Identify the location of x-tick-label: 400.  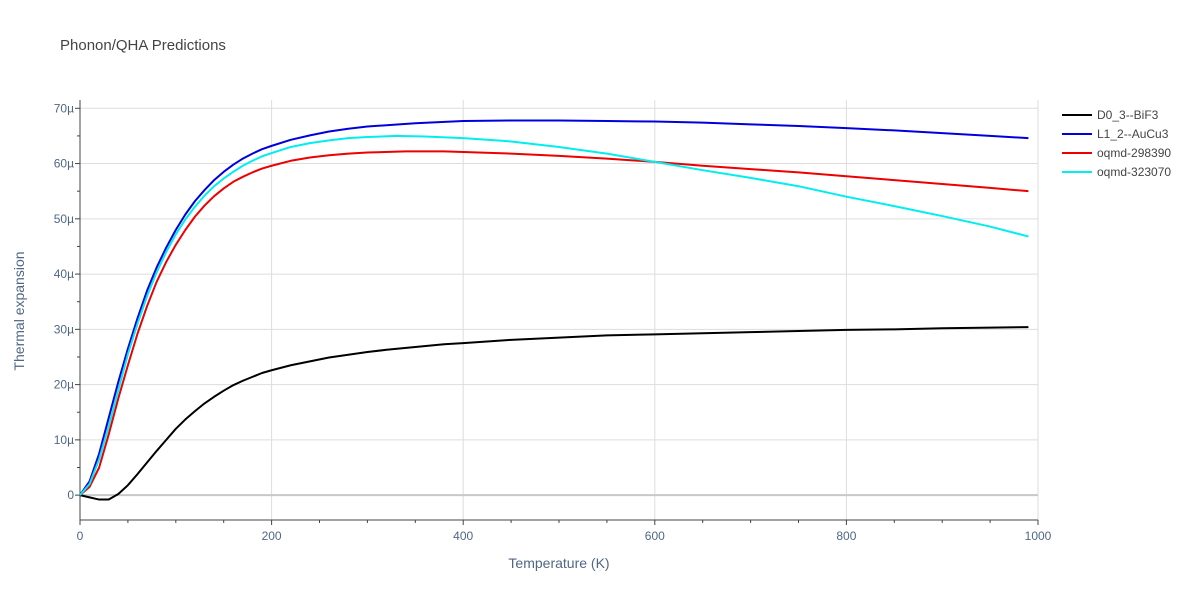
(463, 536).